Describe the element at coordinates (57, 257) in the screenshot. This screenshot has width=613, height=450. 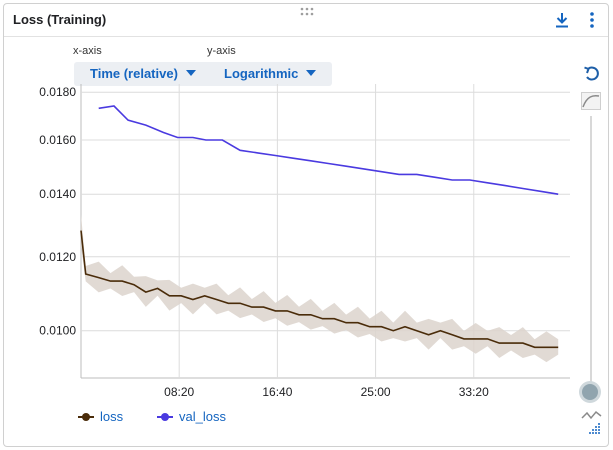
I see `y-tick-label: 0.0120` at that location.